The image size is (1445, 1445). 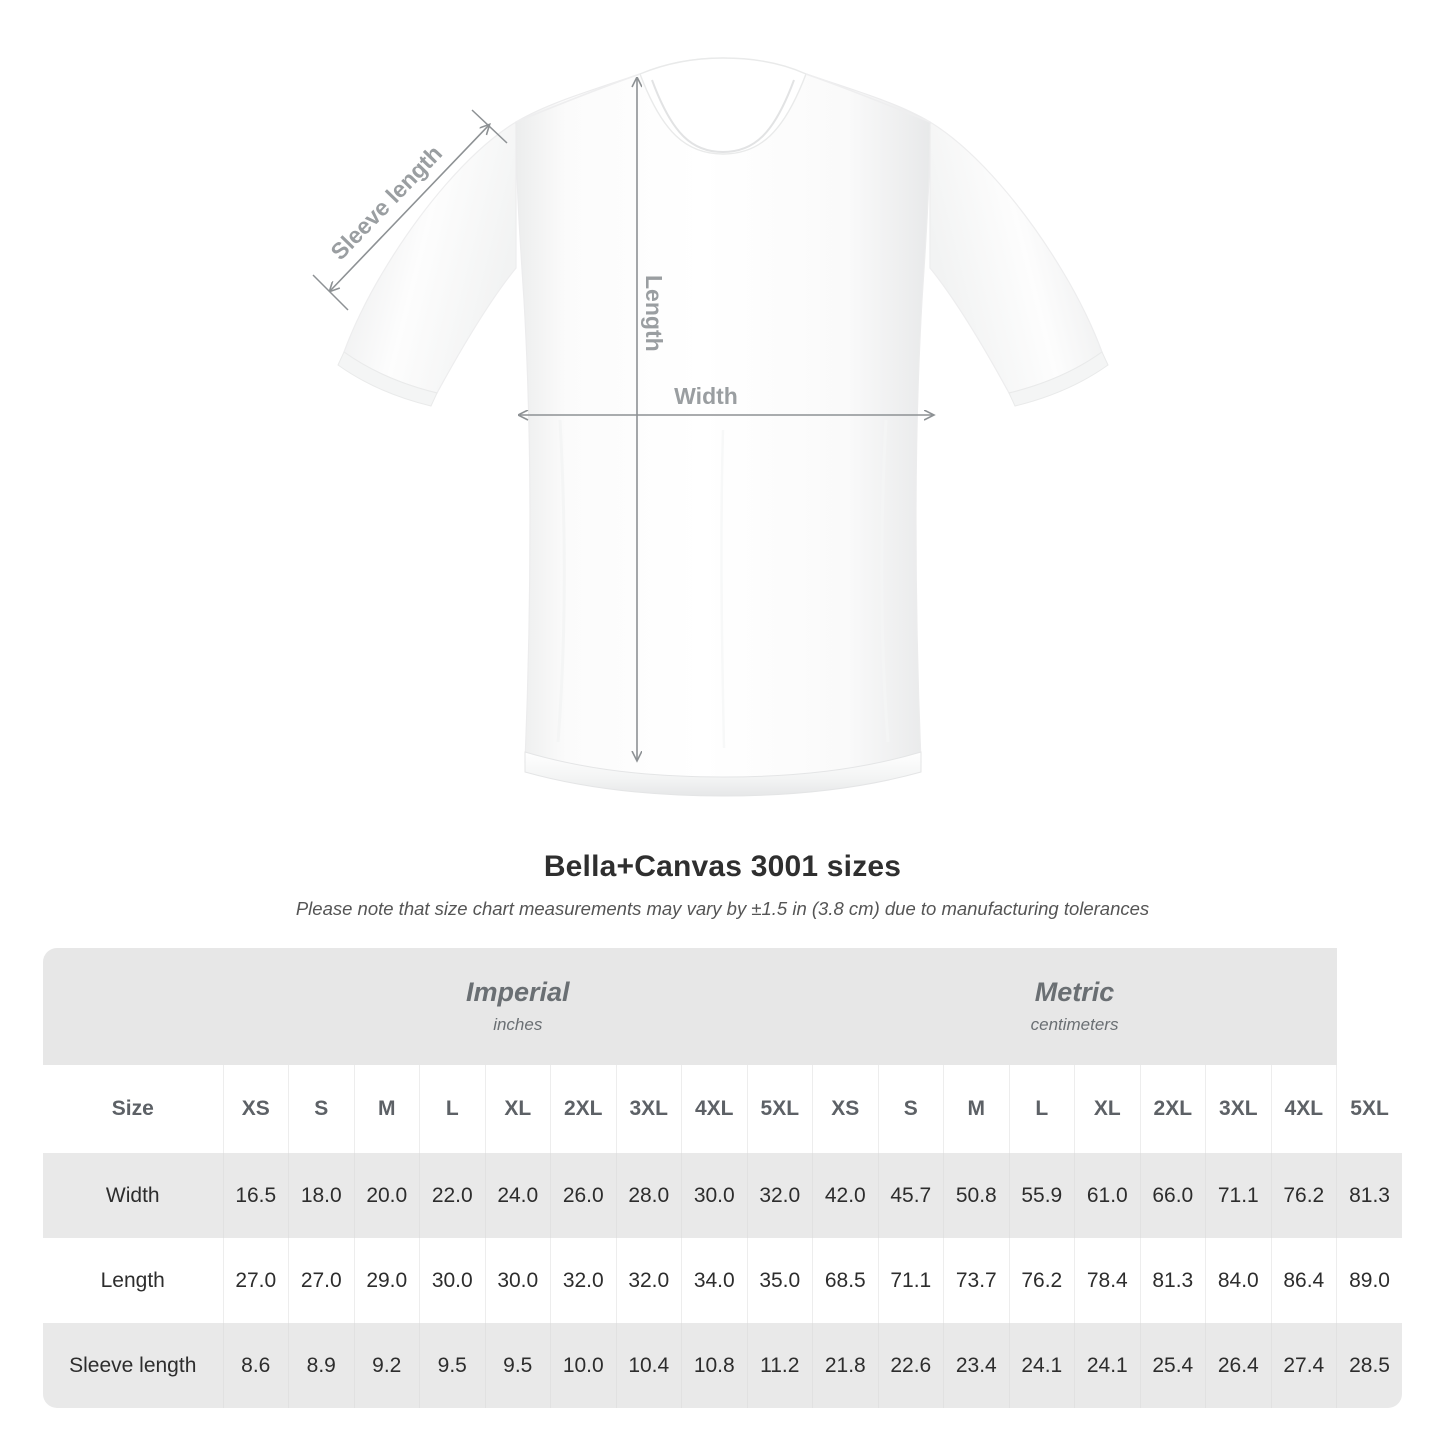 I want to click on cell-sleeve-imperial-xl: 9.5, so click(x=518, y=1365).